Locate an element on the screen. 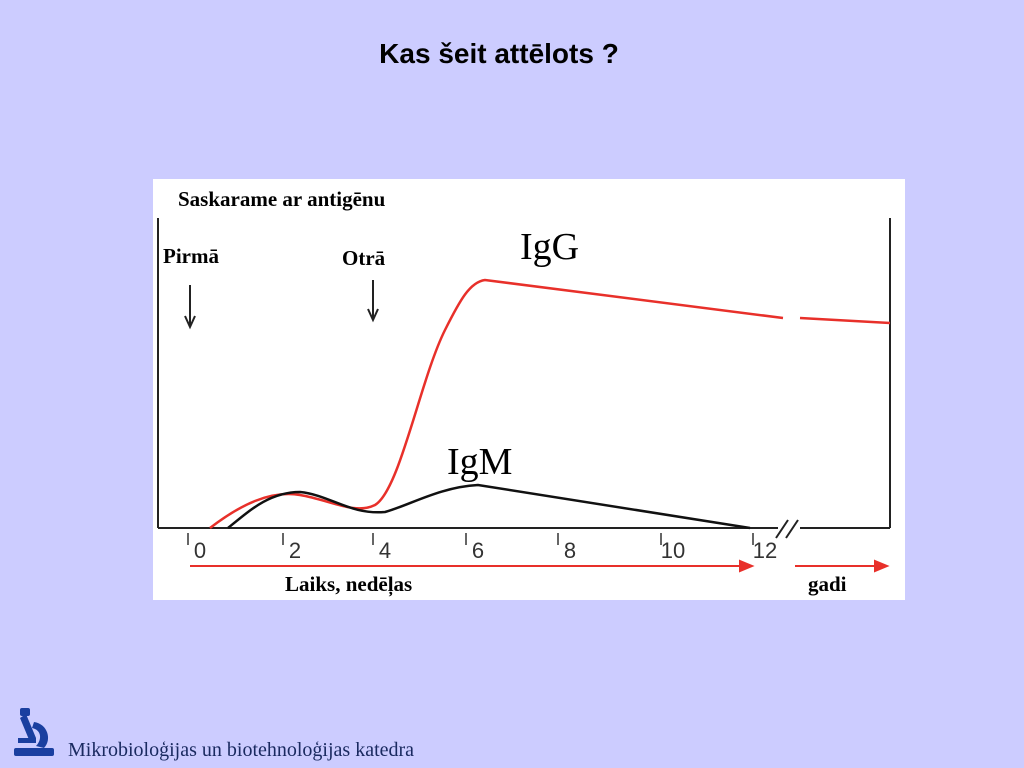 This screenshot has width=1024, height=768. igg-label: IgG is located at coordinates (549, 247).